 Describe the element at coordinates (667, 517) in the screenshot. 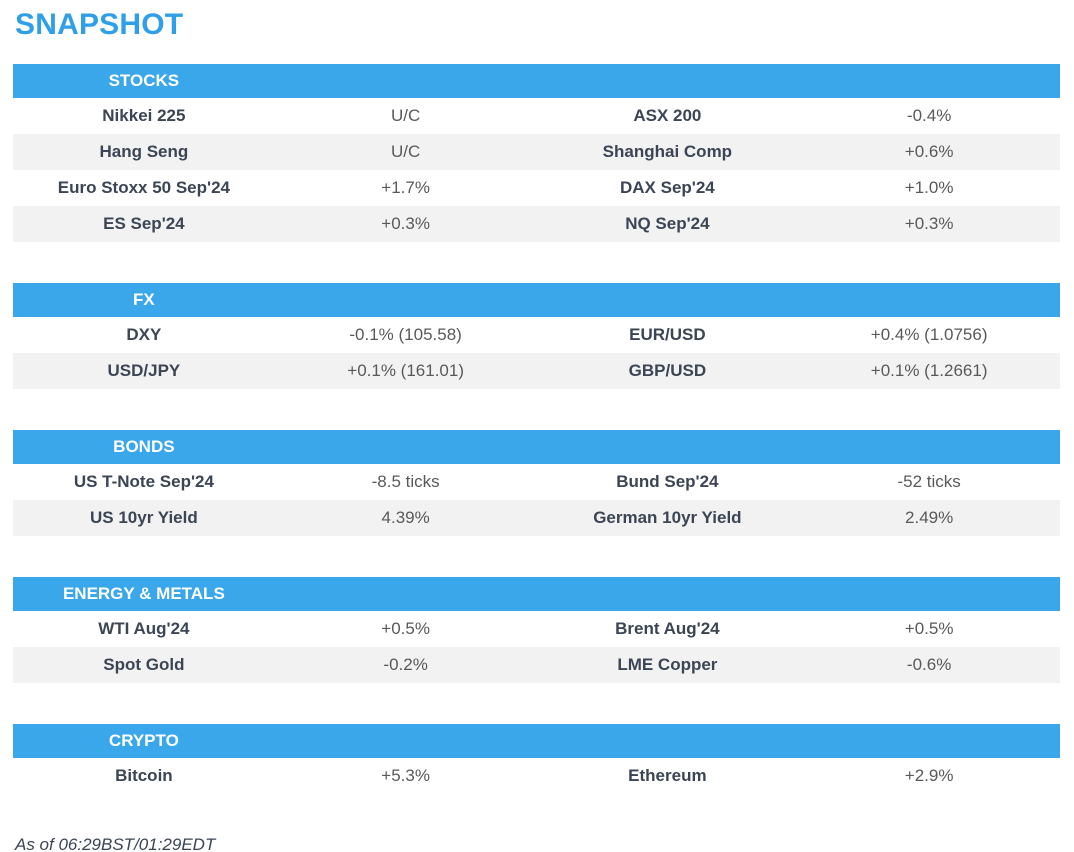

I see `instrument-label: German 10yr Yield` at that location.